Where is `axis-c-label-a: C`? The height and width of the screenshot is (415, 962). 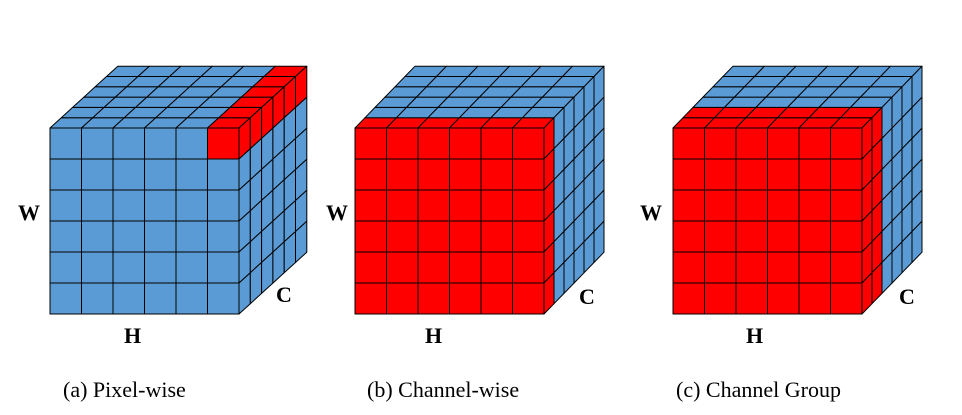 axis-c-label-a: C is located at coordinates (284, 294).